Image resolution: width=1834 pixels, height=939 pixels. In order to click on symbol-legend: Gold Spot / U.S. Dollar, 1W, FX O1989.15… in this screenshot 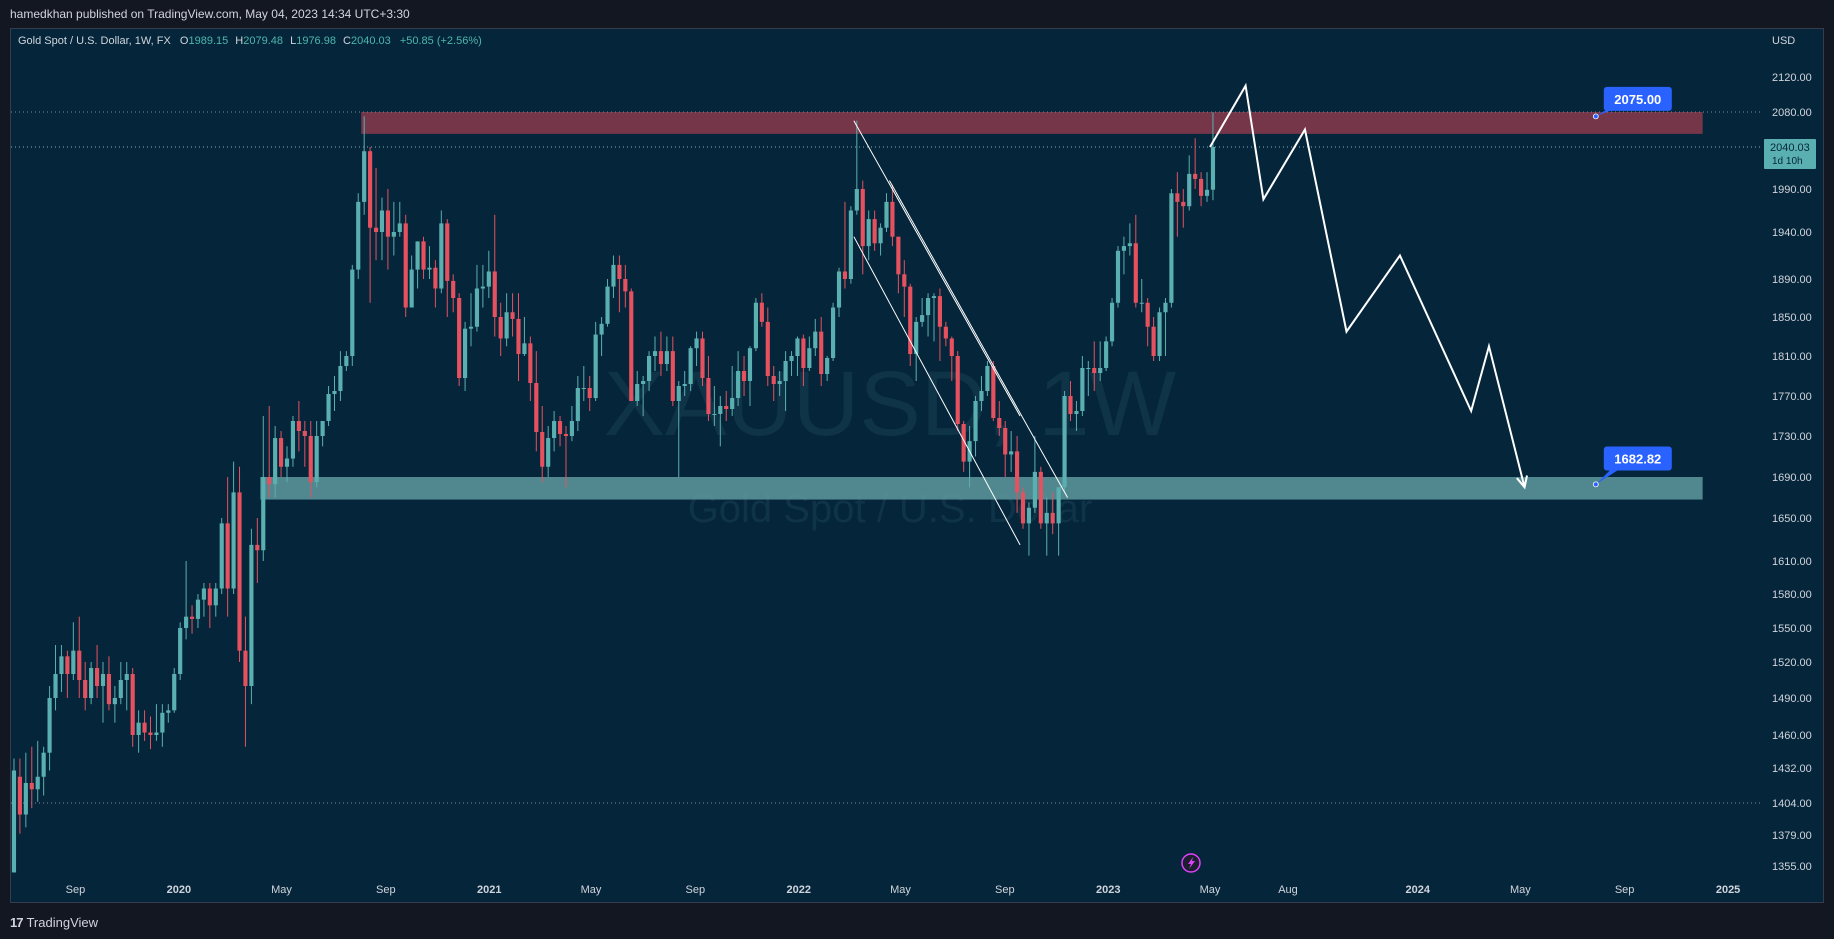, I will do `click(250, 41)`.